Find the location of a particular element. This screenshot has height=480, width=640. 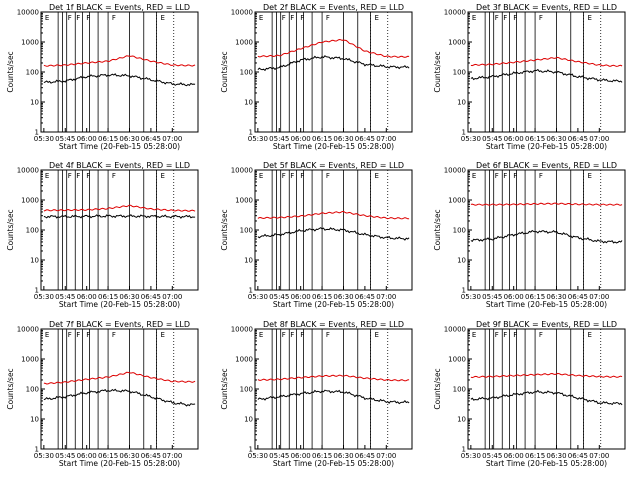

chart-title: Det 1f BLACK = Events, RED = LLD is located at coordinates (119, 7).